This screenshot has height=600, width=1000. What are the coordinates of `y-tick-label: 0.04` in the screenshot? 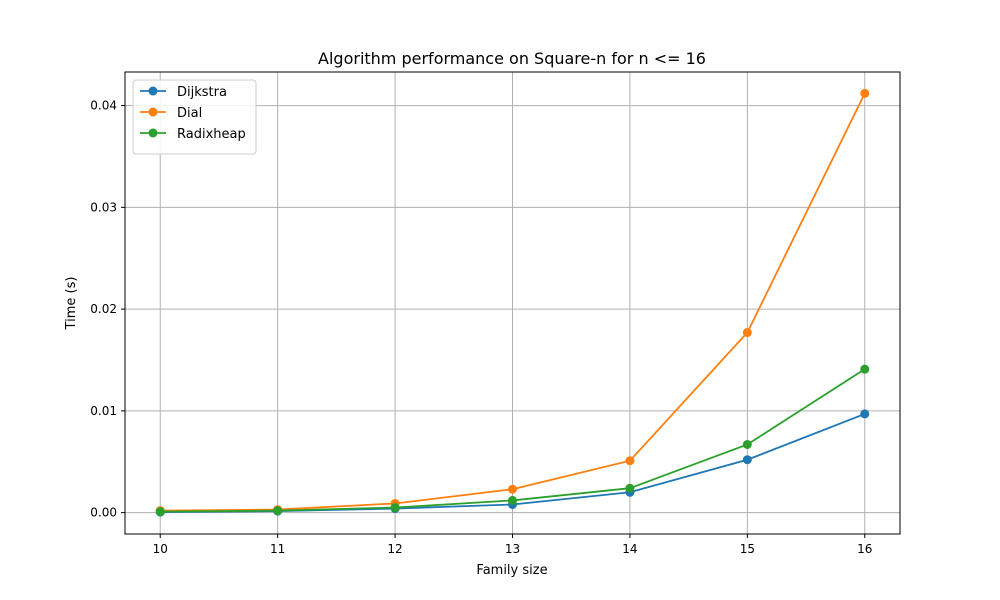 It's located at (103, 106).